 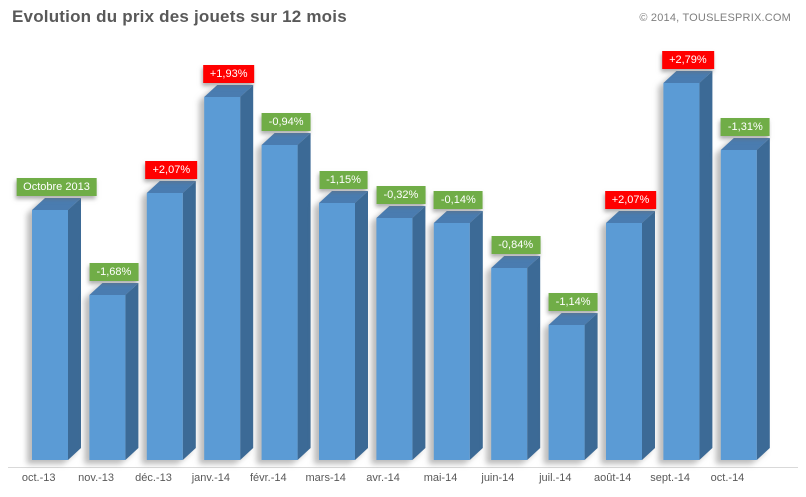 What do you see at coordinates (516, 245) in the screenshot?
I see `value-badge: -0,84%` at bounding box center [516, 245].